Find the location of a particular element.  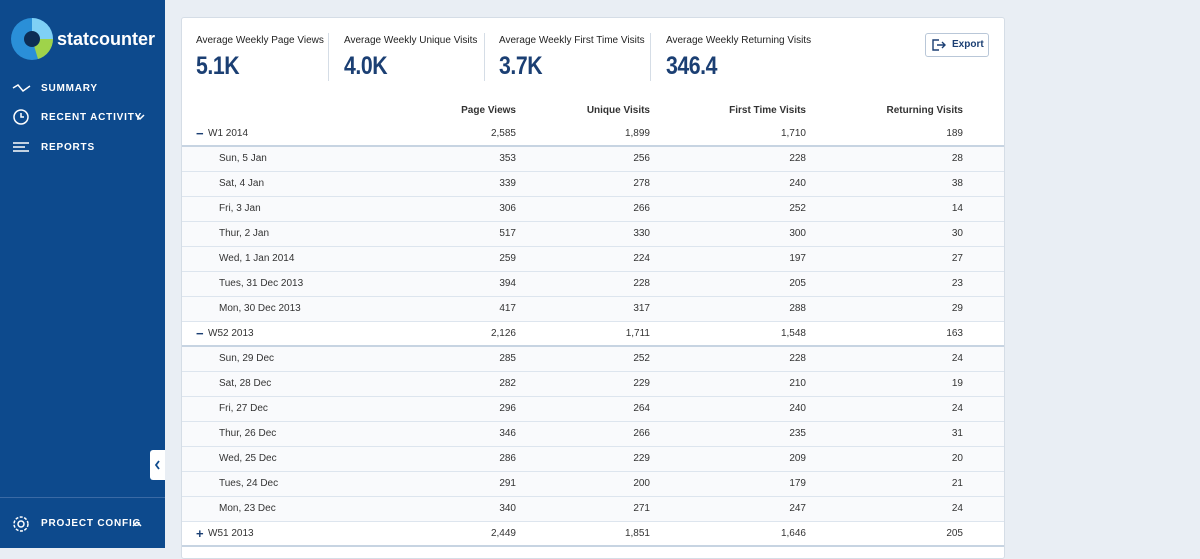

cell-value: 29 is located at coordinates (957, 308).